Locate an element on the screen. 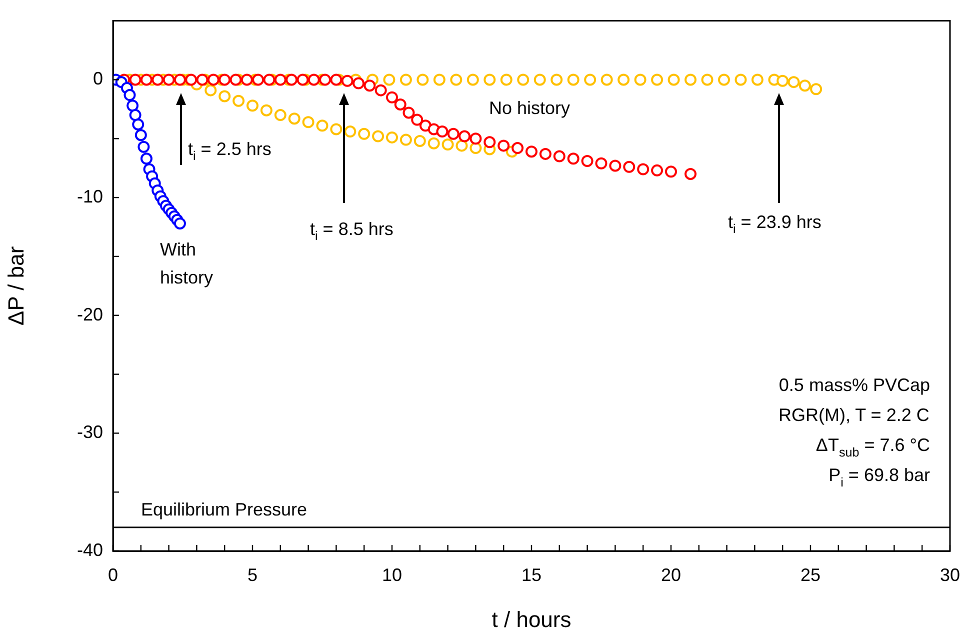 The image size is (974, 638). x-axis-title: t / hours is located at coordinates (532, 619).